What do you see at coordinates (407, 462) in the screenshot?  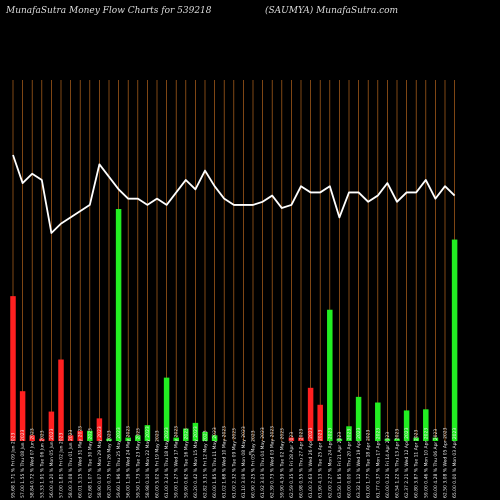 I see `x-tick-label: 62.37 2.21 % Wed 12 Apr 2023` at bounding box center [407, 462].